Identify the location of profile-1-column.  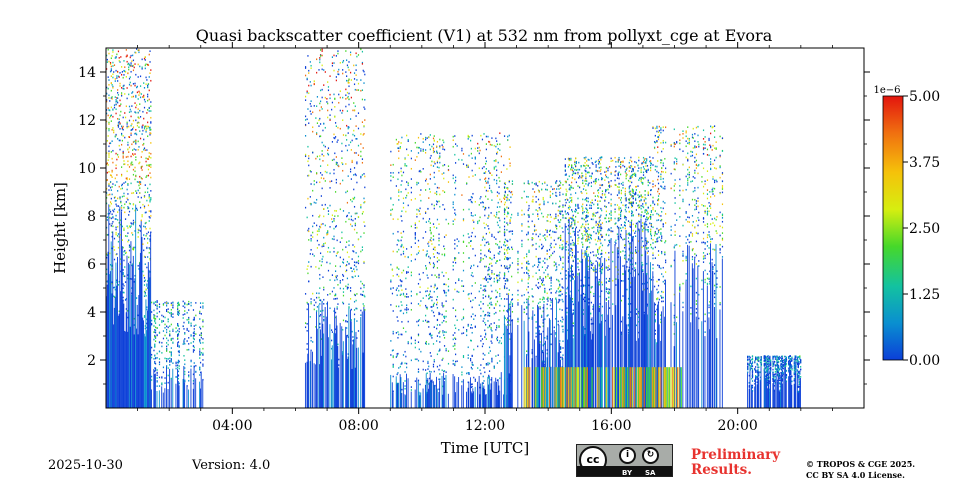
(191, 388).